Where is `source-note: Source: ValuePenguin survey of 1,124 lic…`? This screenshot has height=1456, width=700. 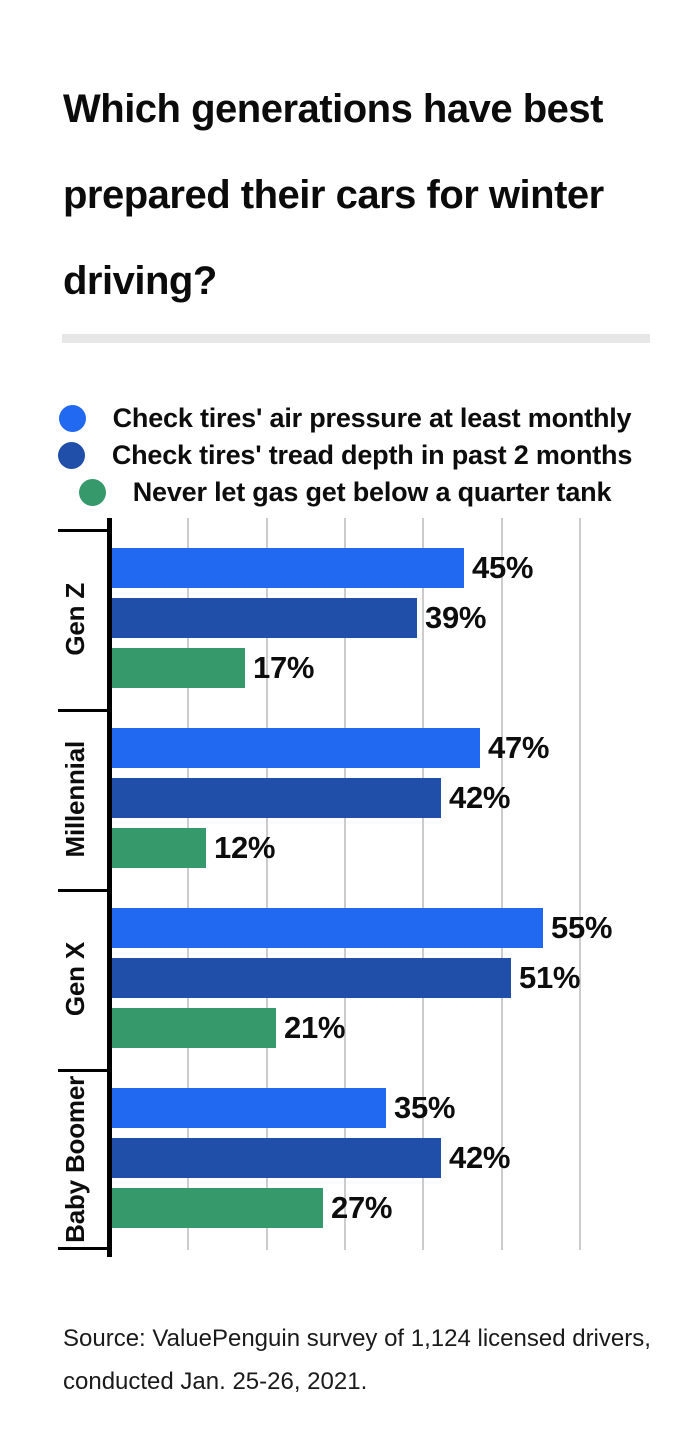
source-note: Source: ValuePenguin survey of 1,124 lic… is located at coordinates (357, 1360).